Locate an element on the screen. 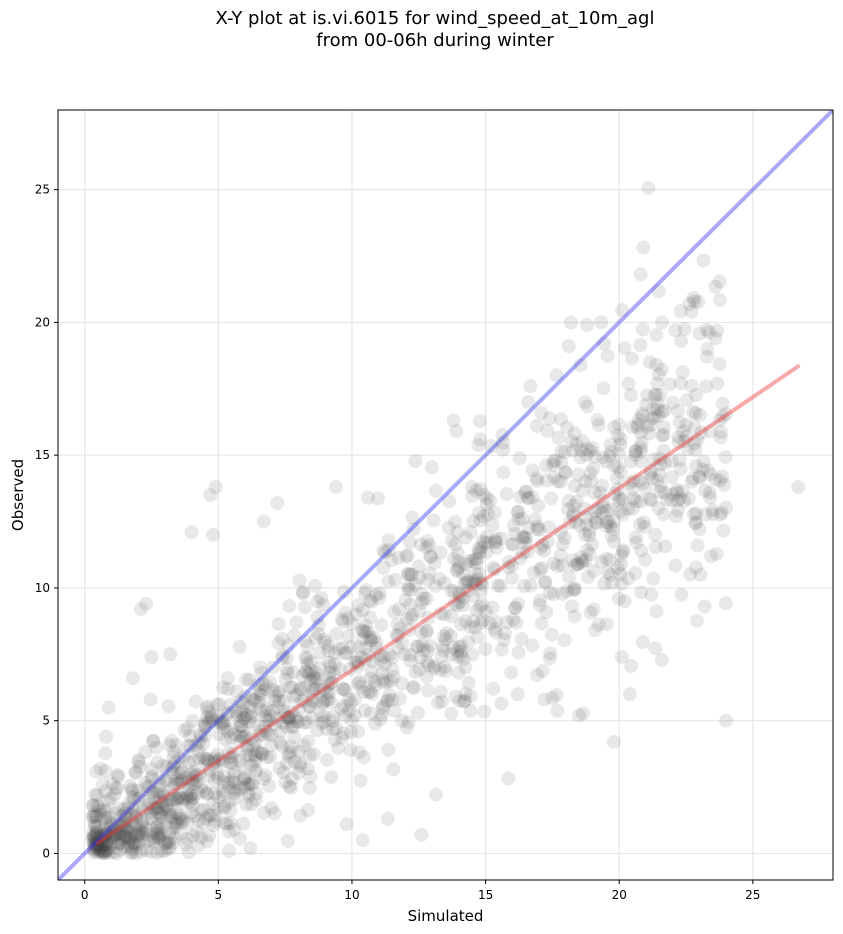  y-tick-label: 20 is located at coordinates (42, 322).